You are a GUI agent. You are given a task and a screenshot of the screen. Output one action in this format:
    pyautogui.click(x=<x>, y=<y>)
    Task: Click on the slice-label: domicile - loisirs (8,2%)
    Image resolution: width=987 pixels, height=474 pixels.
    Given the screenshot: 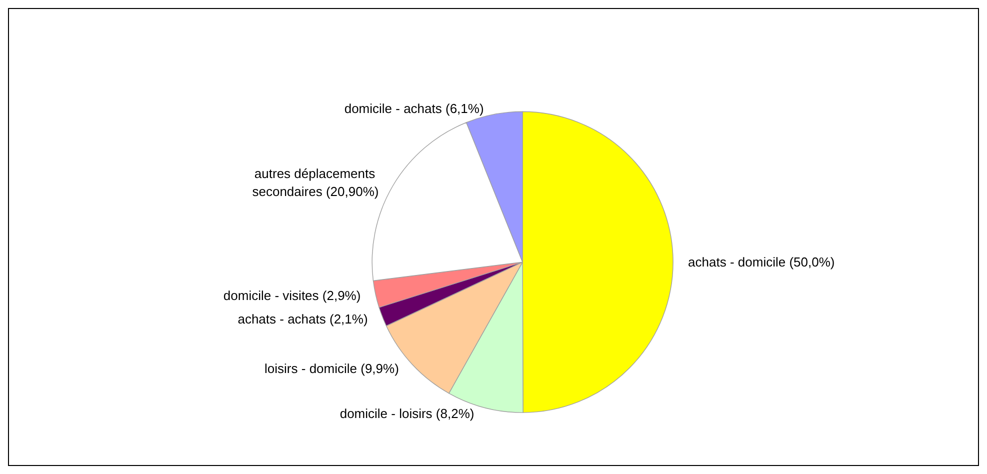 What is the action you would take?
    pyautogui.click(x=407, y=414)
    